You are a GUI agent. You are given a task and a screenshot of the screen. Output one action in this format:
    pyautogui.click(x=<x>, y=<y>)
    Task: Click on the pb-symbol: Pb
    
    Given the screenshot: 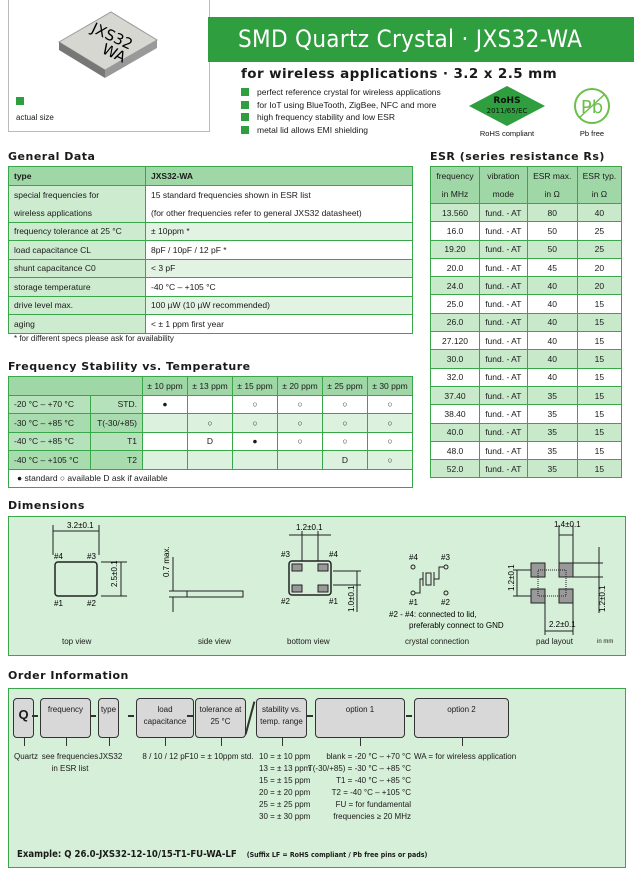 What is the action you would take?
    pyautogui.click(x=592, y=107)
    